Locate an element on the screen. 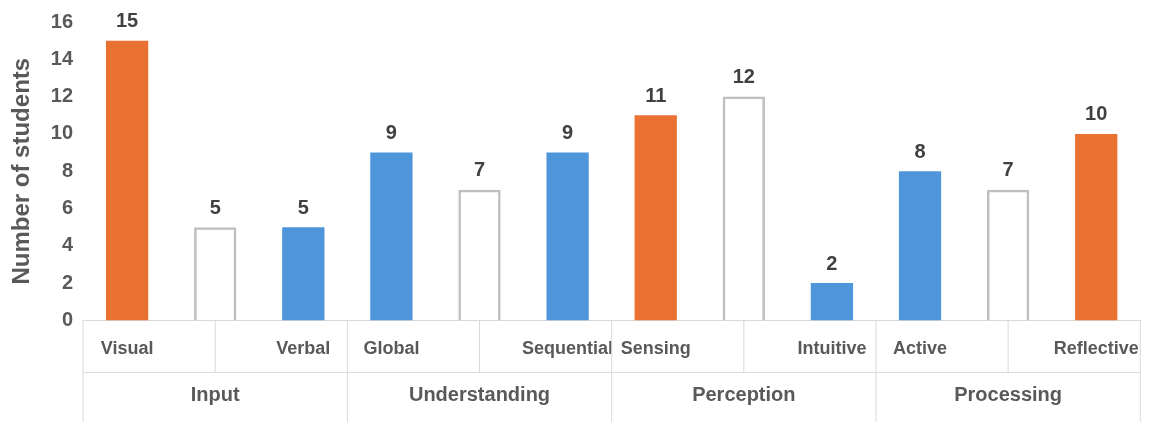  data-label: 11 is located at coordinates (656, 94).